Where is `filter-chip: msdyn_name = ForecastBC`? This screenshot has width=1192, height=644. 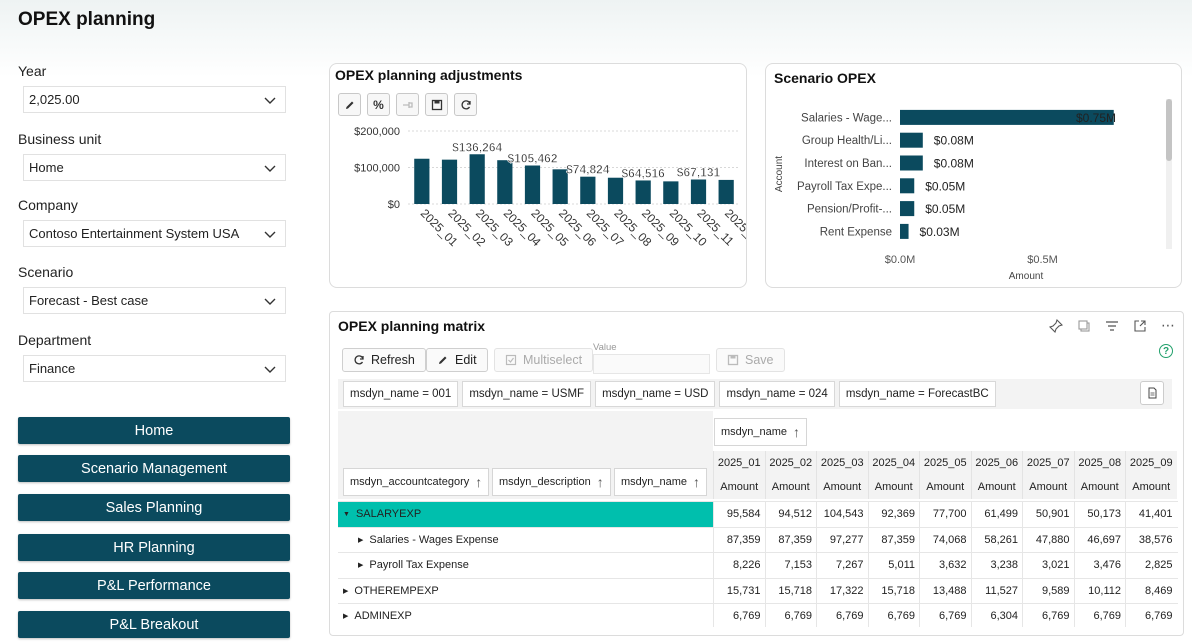 filter-chip: msdyn_name = ForecastBC is located at coordinates (917, 394).